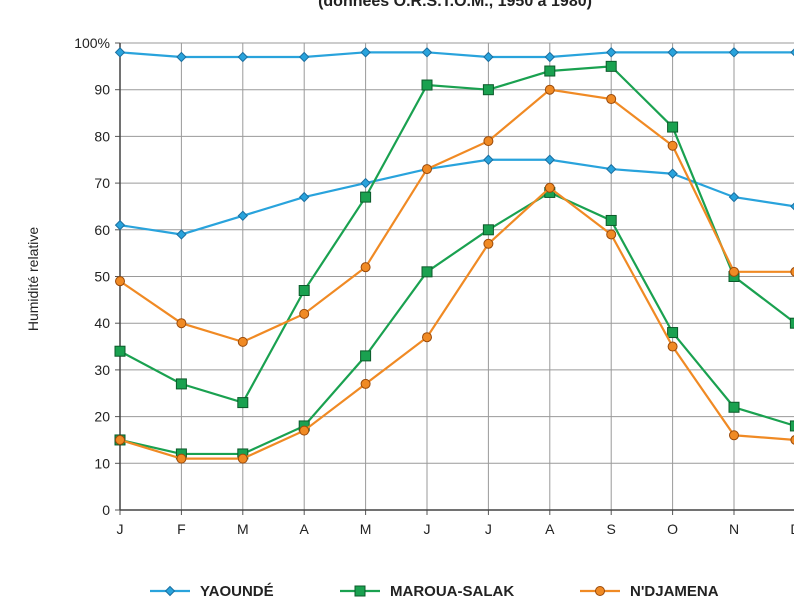 The image size is (794, 605). Describe the element at coordinates (102, 183) in the screenshot. I see `y-tick-label: 70` at that location.